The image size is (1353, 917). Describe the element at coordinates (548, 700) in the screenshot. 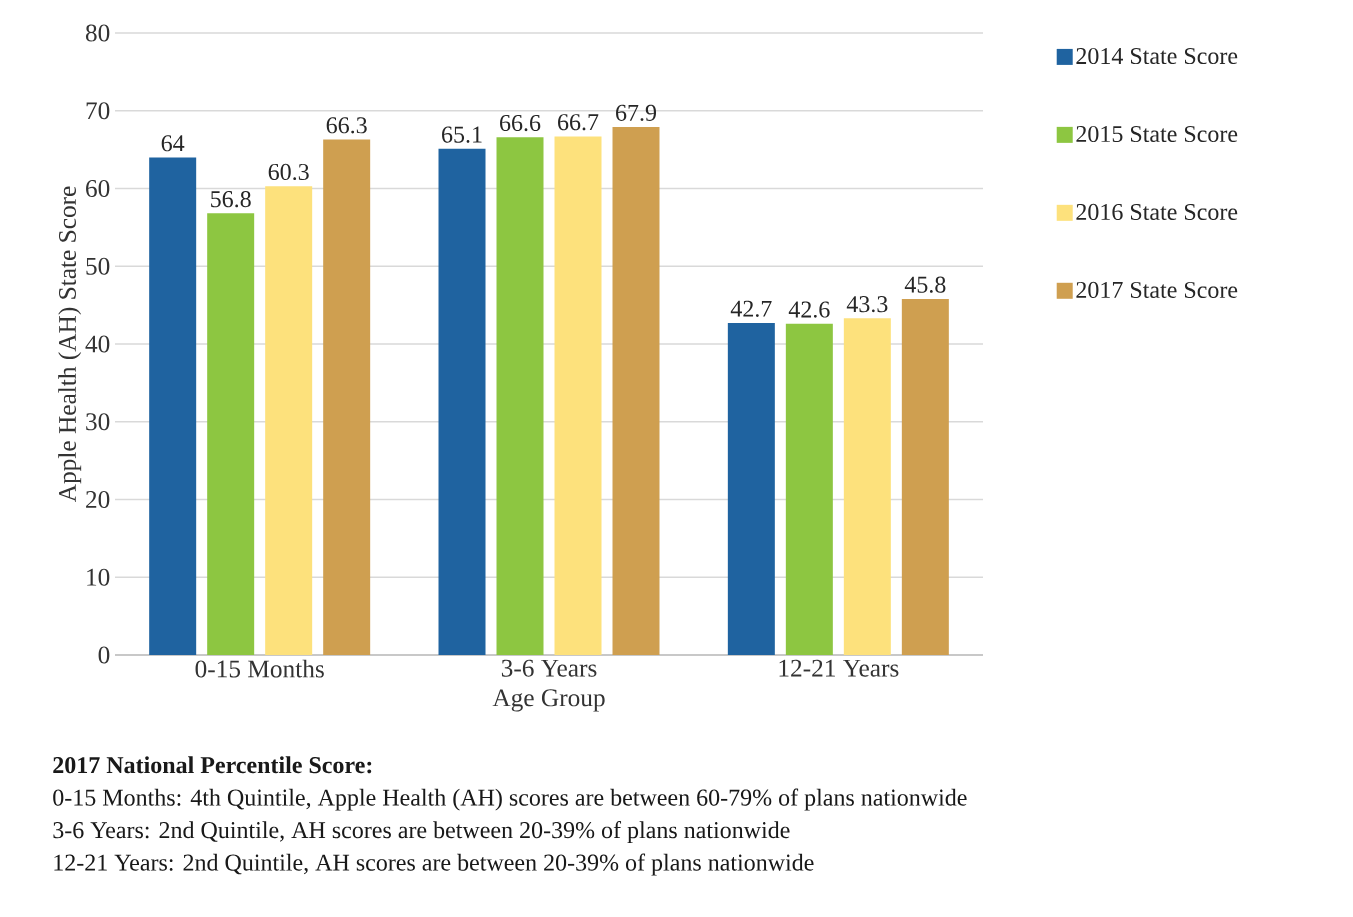

I see `x-axis-title: Age Group` at that location.